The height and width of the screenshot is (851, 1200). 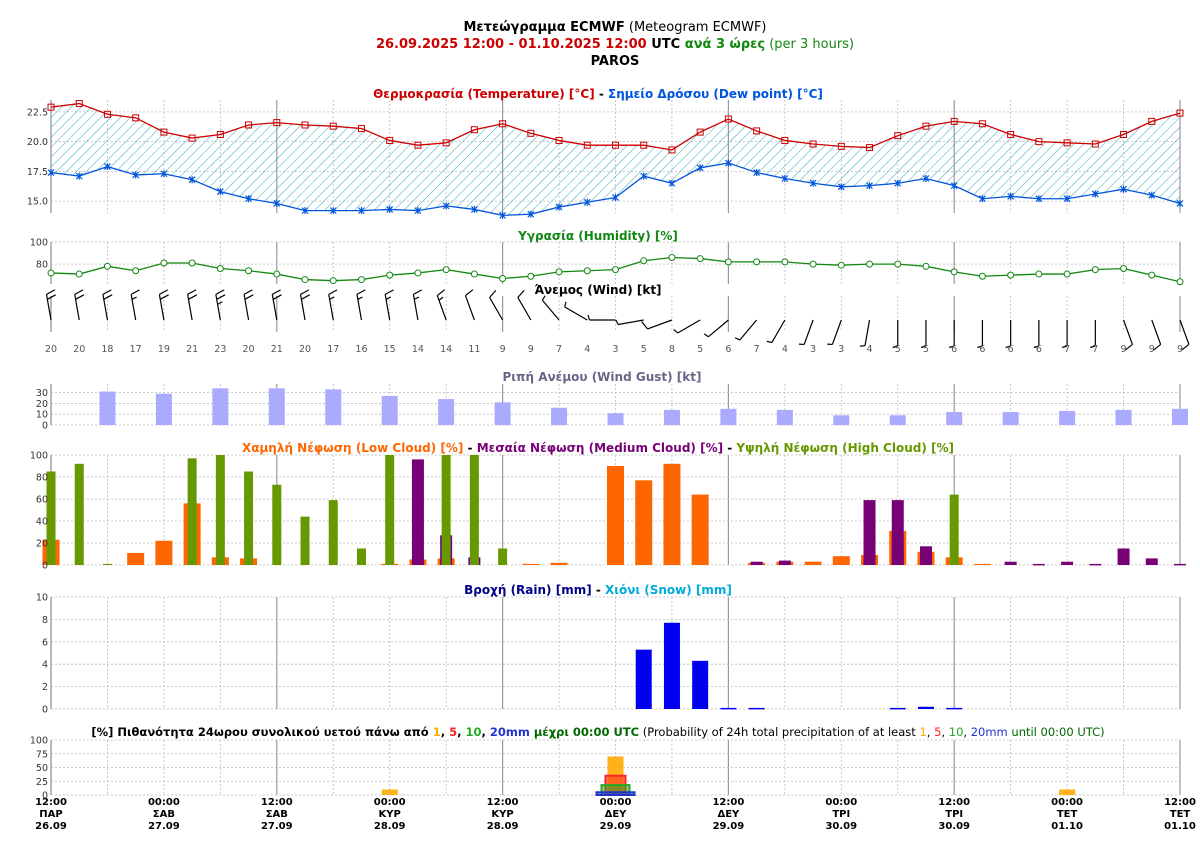 What do you see at coordinates (51, 802) in the screenshot?
I see `x-tick-time: 12:00` at bounding box center [51, 802].